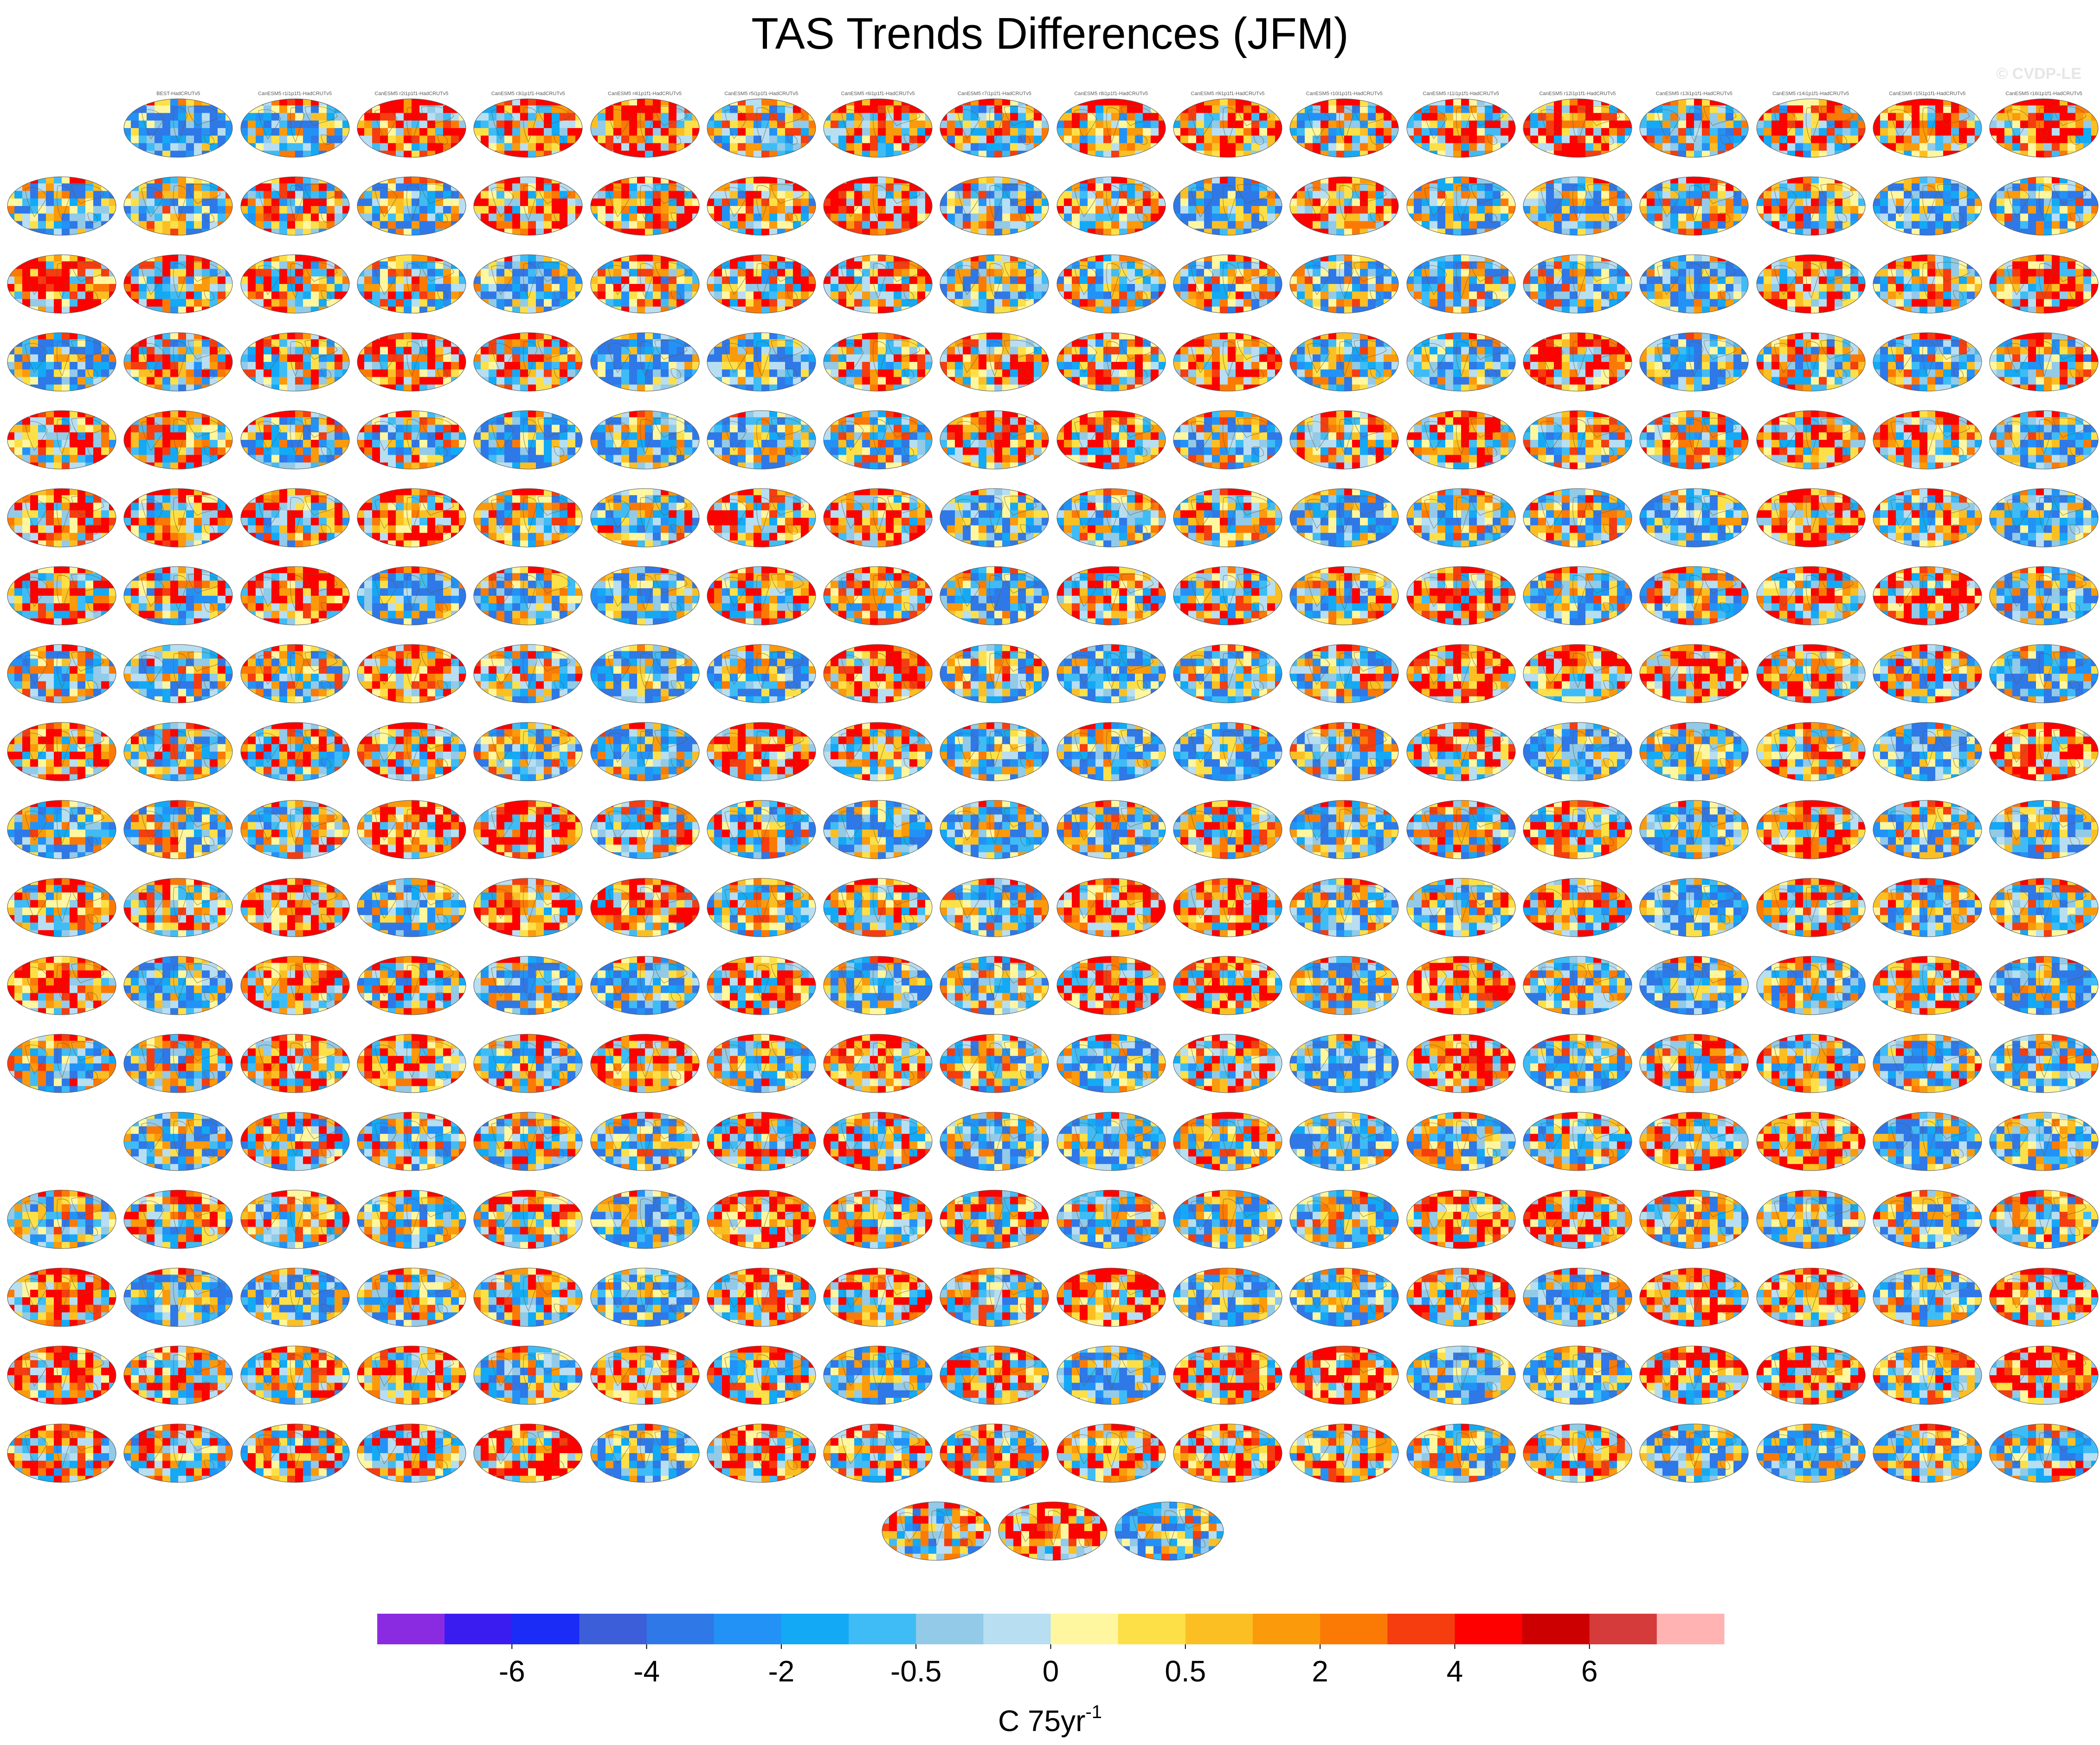  Describe the element at coordinates (512, 1671) in the screenshot. I see `colorbar-tick-label: -6` at that location.